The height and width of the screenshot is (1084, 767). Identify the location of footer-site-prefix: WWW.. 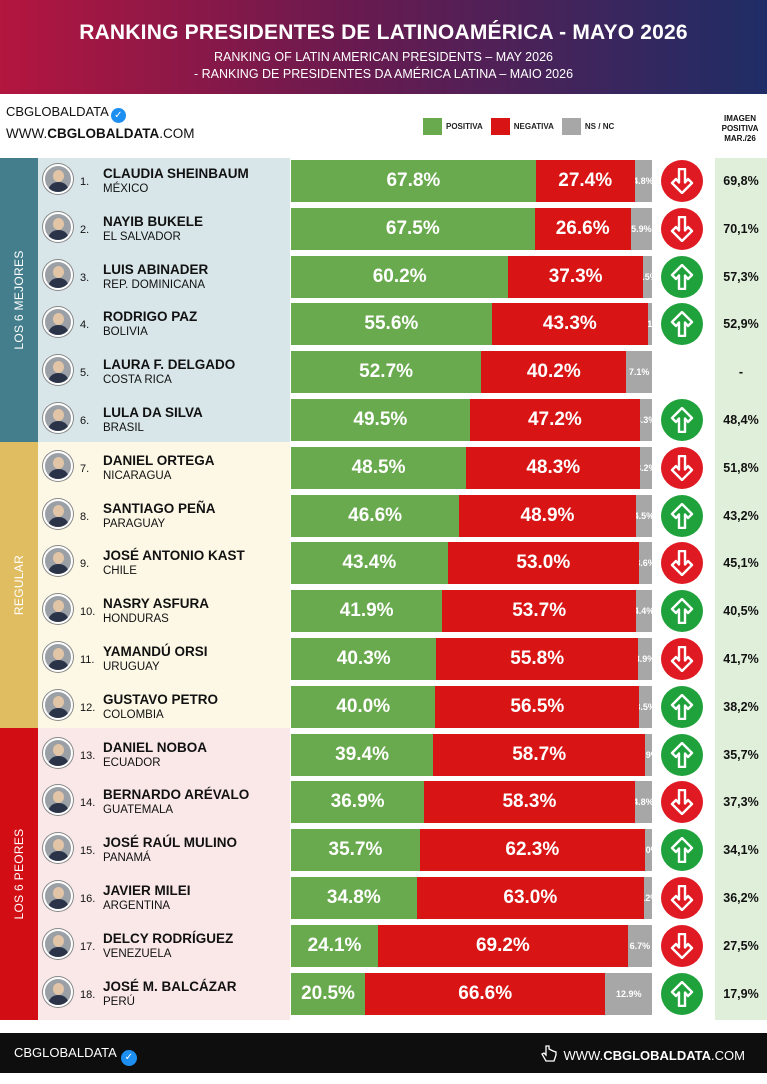
(583, 1055).